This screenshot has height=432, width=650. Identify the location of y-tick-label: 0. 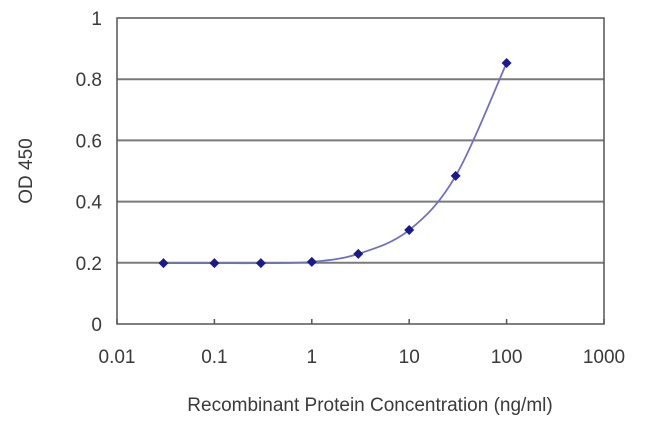
(96, 325).